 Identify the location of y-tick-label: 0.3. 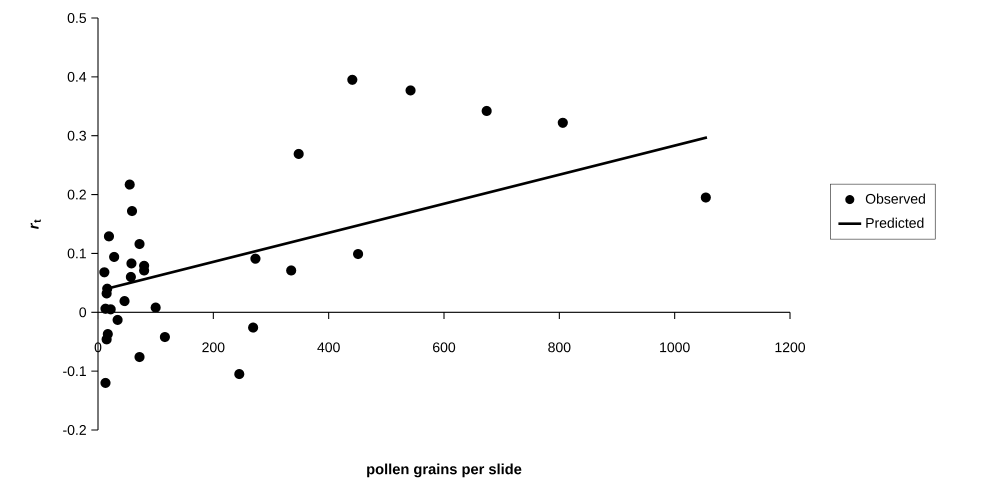
(77, 135).